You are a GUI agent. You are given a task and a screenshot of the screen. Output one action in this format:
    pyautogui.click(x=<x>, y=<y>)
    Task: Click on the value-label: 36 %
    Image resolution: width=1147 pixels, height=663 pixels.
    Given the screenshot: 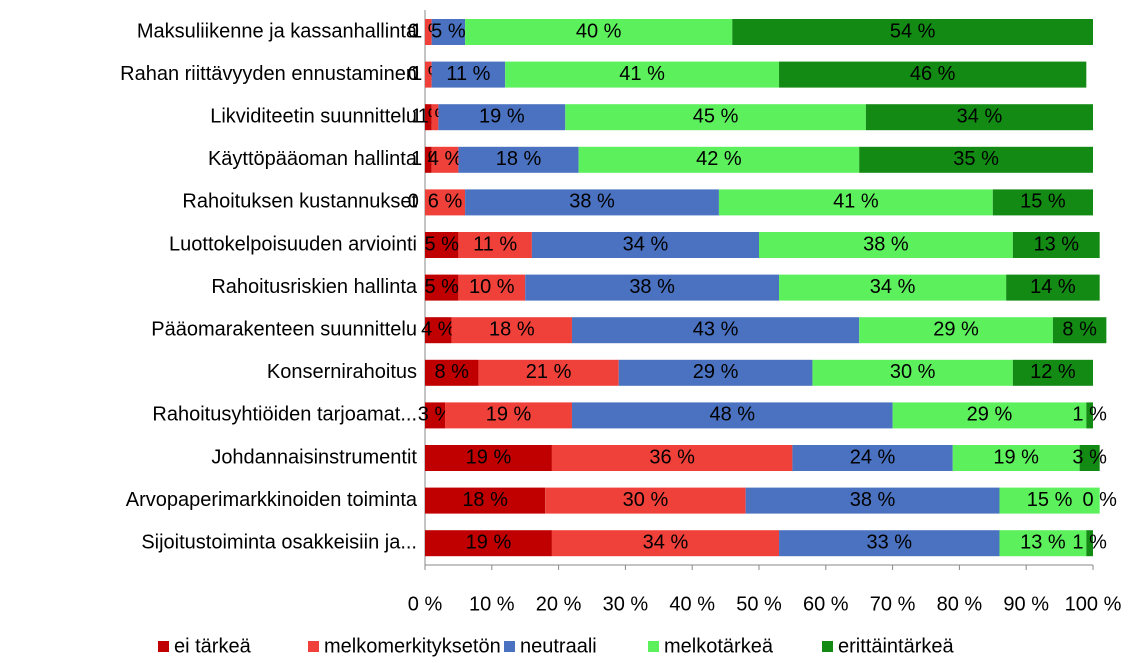 What is the action you would take?
    pyautogui.click(x=672, y=457)
    